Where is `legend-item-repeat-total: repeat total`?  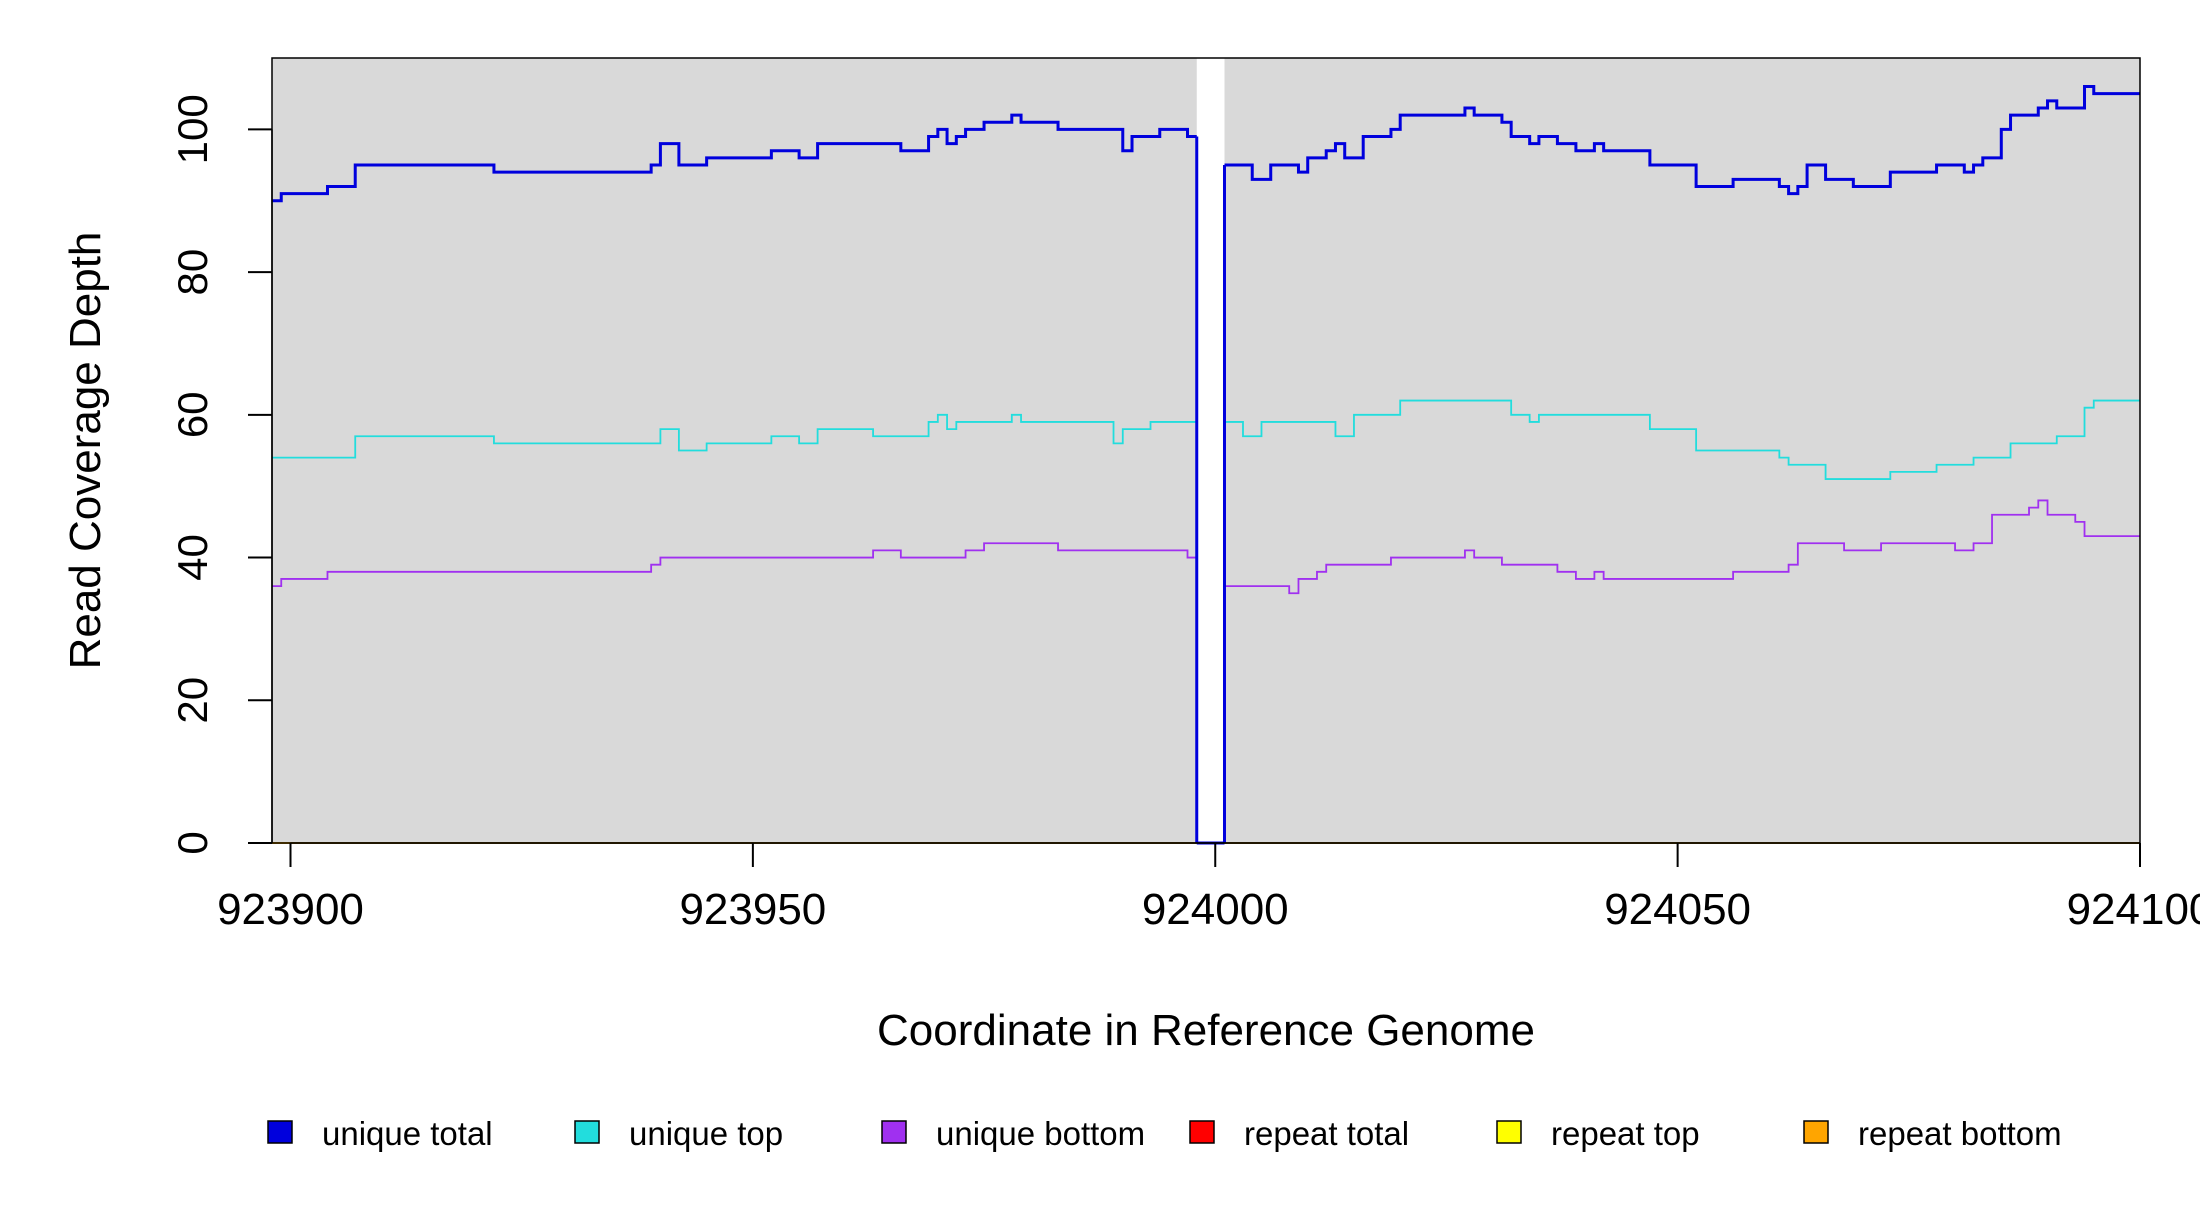
legend-item-repeat-total: repeat total is located at coordinates (1299, 1133).